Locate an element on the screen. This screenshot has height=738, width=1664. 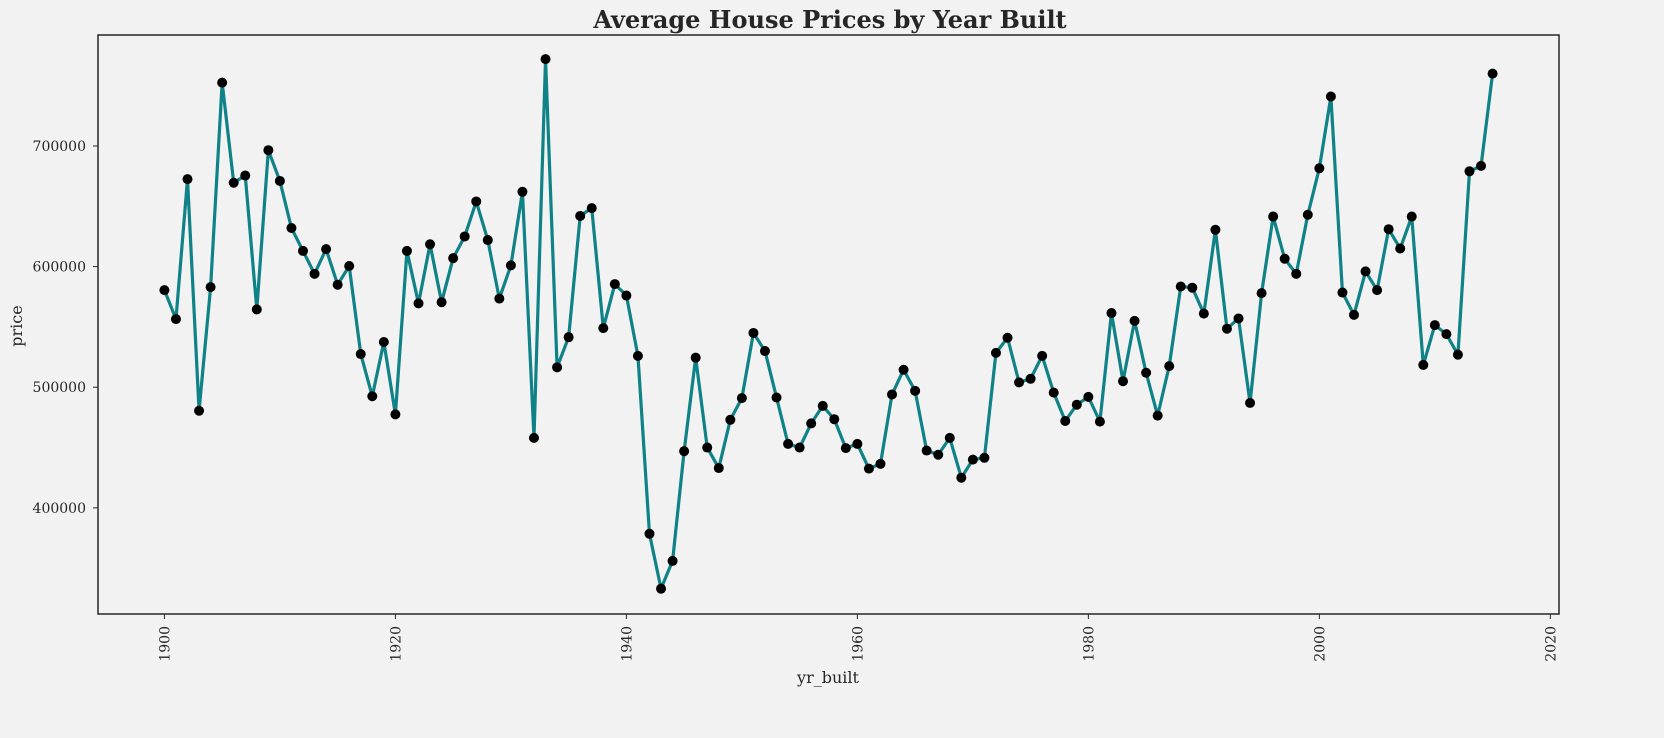
x-axis-ticks: 1900 1920 1940 1960 1980 2000 2020 is located at coordinates (858, 638).